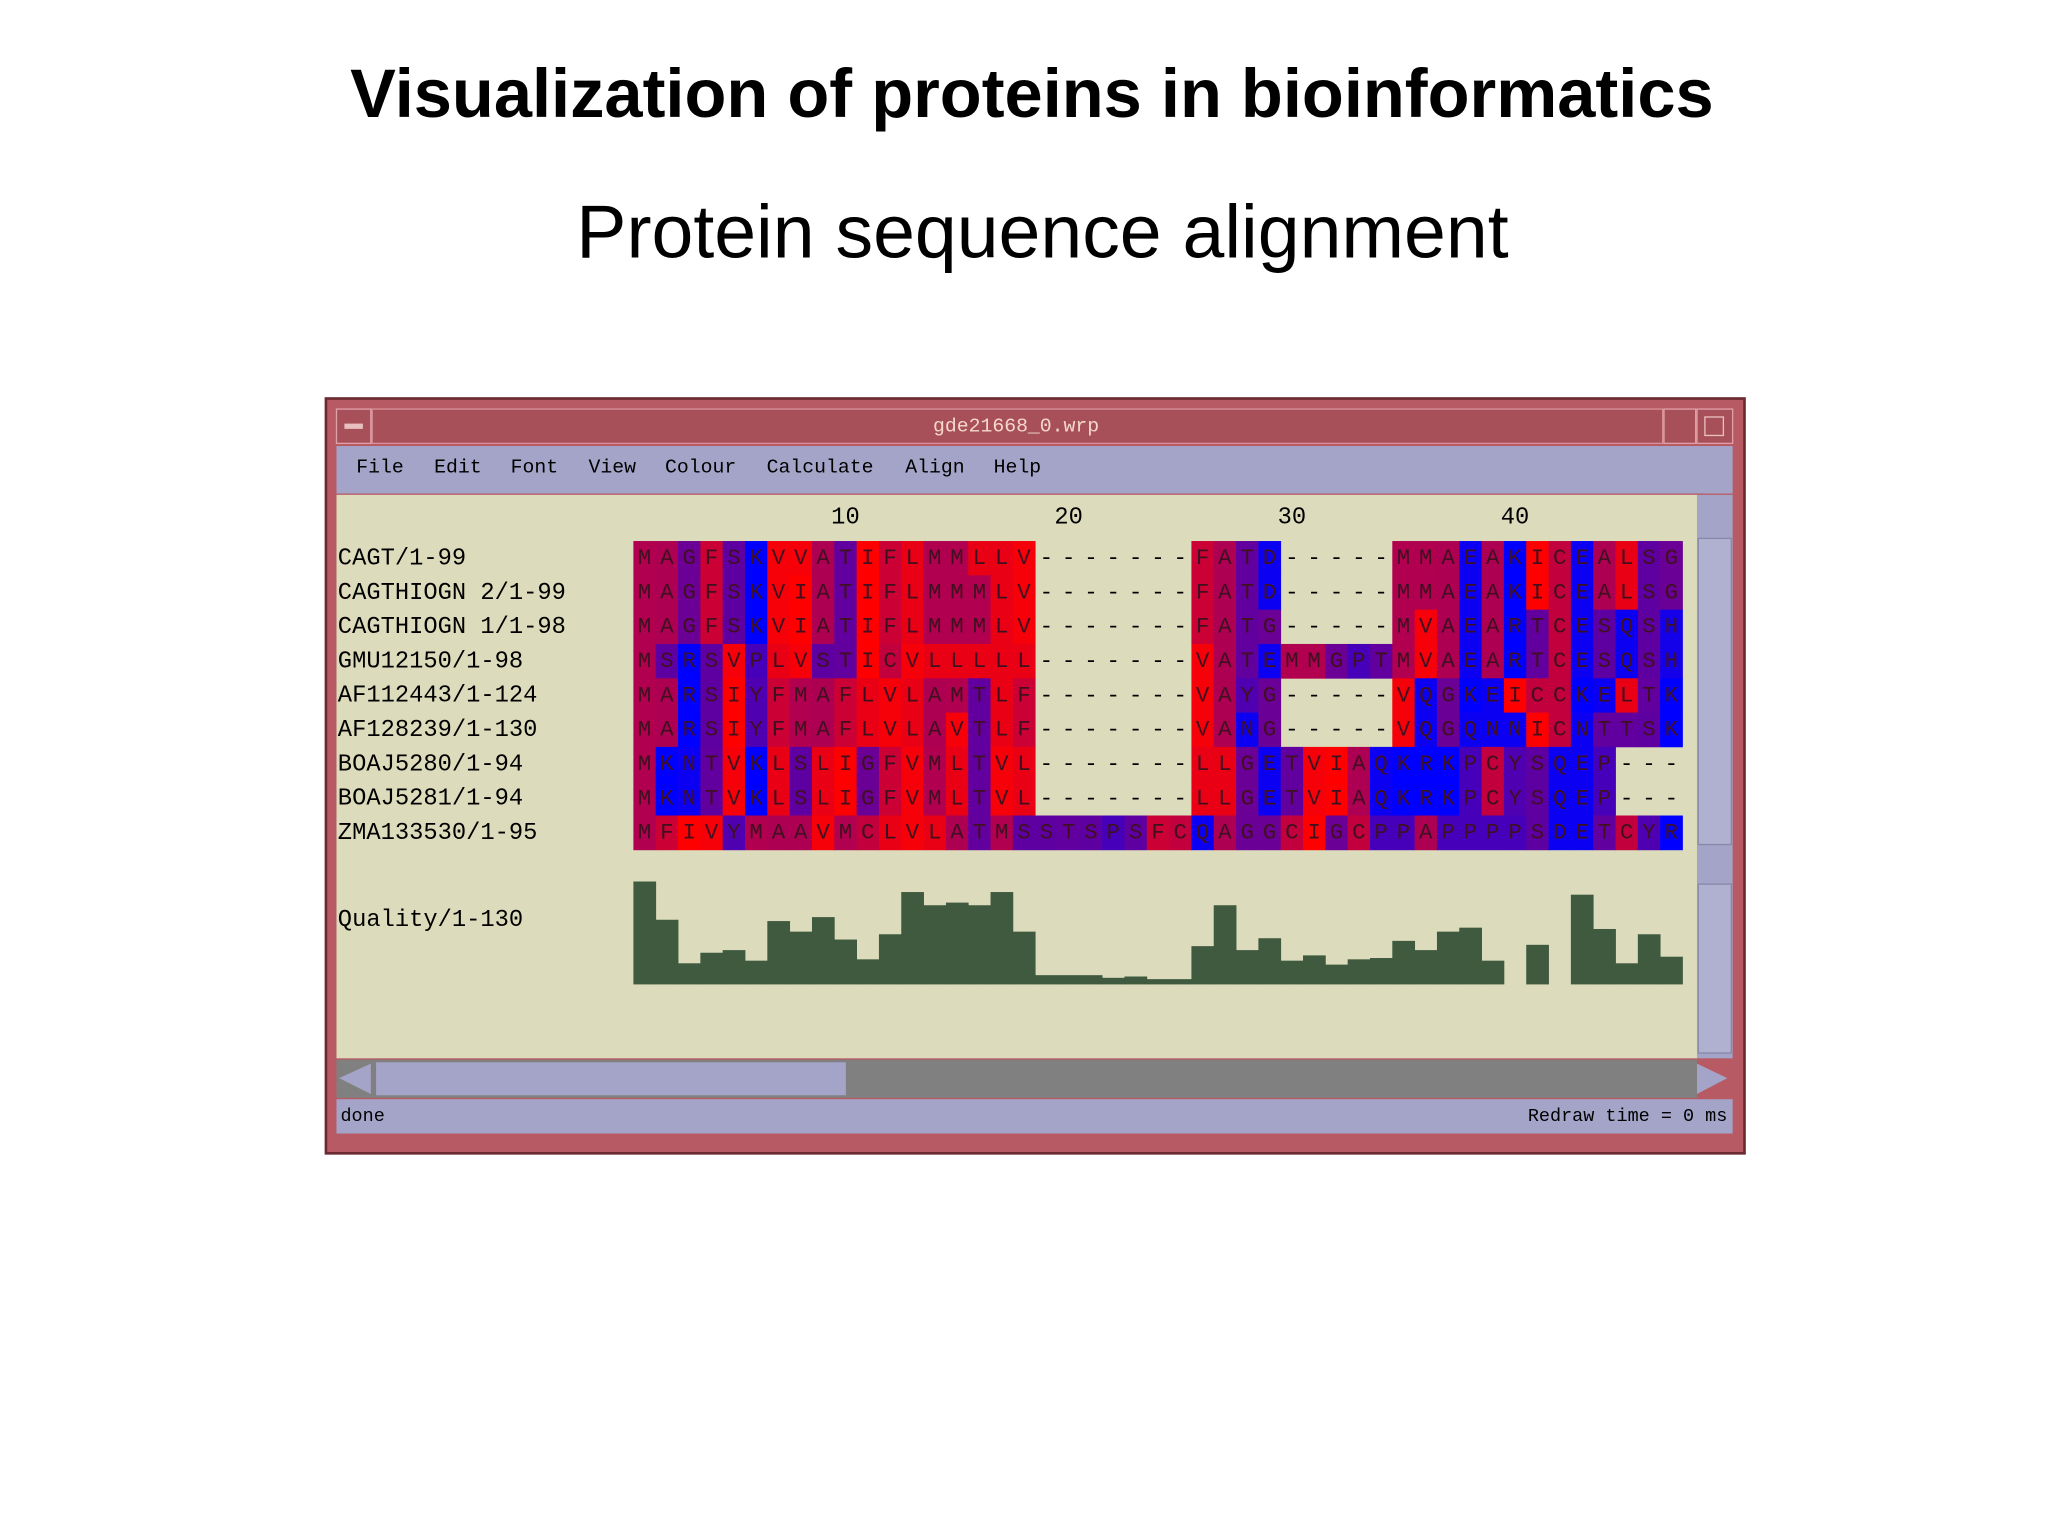 Image resolution: width=2048 pixels, height=1536 pixels. I want to click on menu-item: Edit, so click(457, 467).